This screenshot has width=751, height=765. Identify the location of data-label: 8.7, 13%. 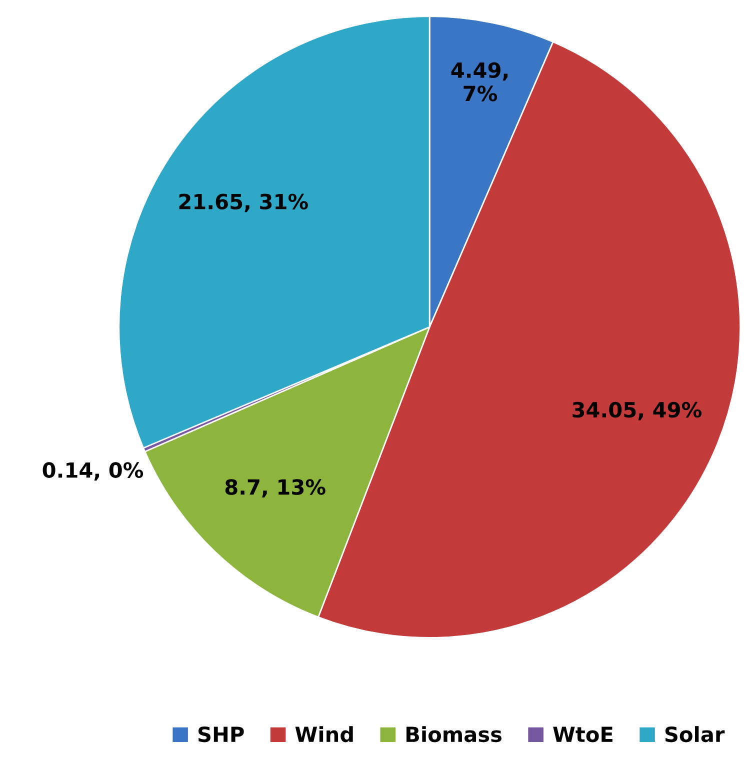
(275, 488).